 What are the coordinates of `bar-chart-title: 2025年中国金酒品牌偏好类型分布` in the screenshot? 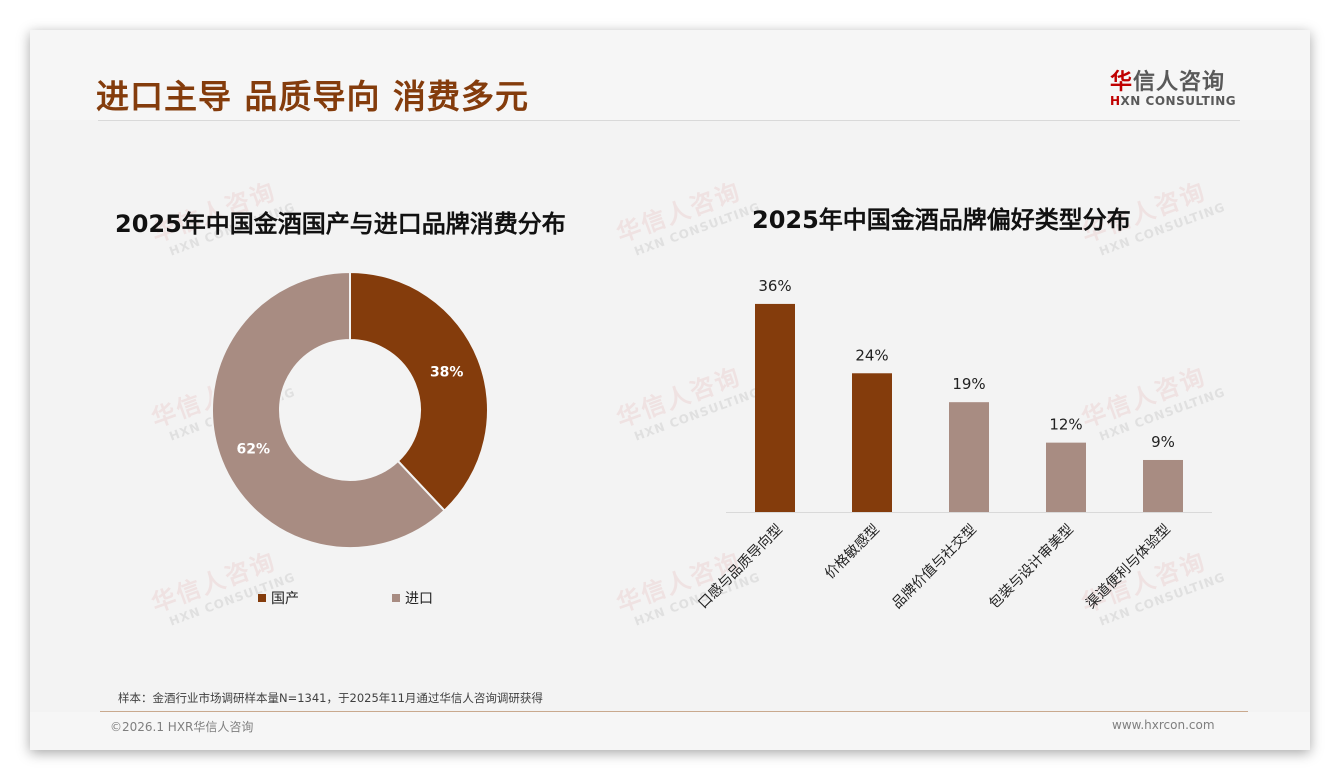 It's located at (941, 220).